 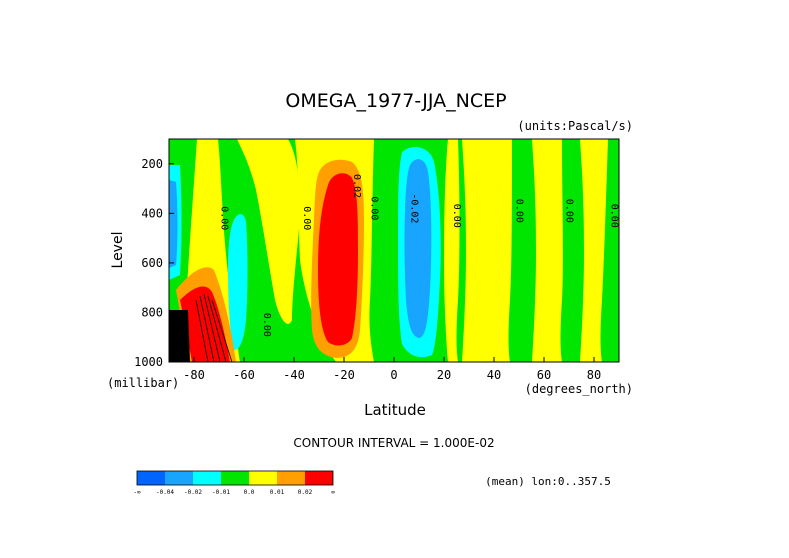 What do you see at coordinates (548, 481) in the screenshot?
I see `mean-text: (mean) lon:0..357.5` at bounding box center [548, 481].